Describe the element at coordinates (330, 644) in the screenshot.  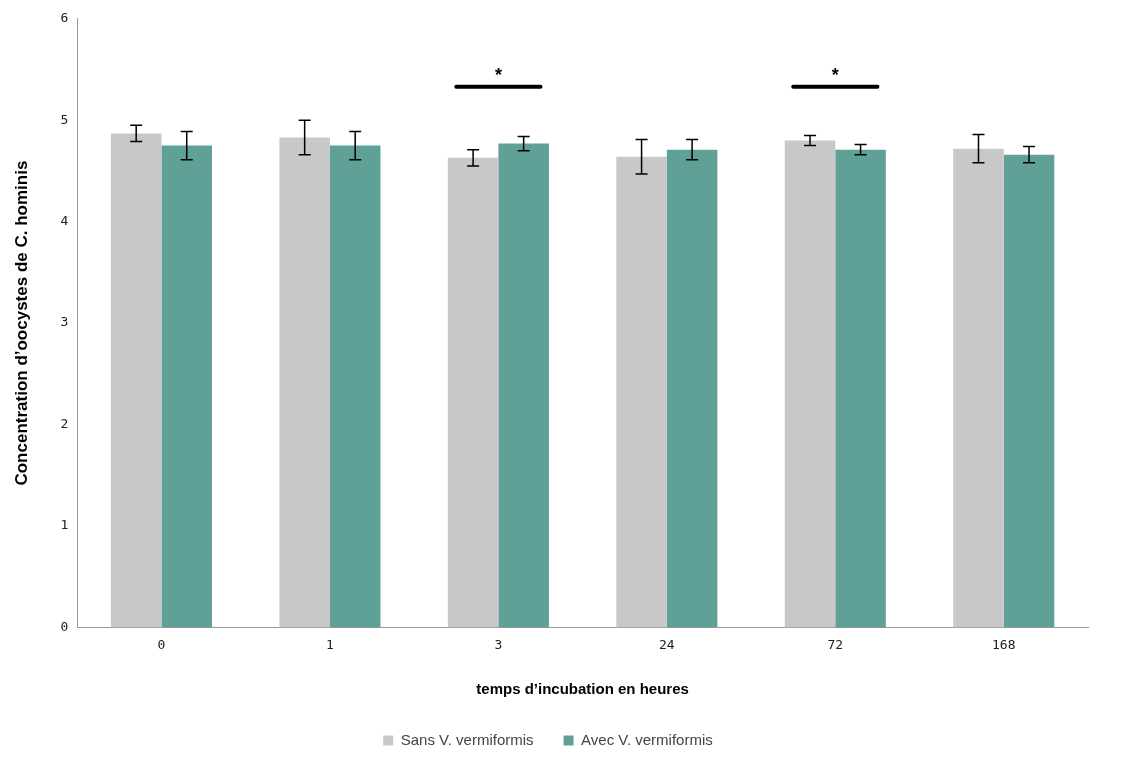
I see `x-tick-label: 1` at that location.